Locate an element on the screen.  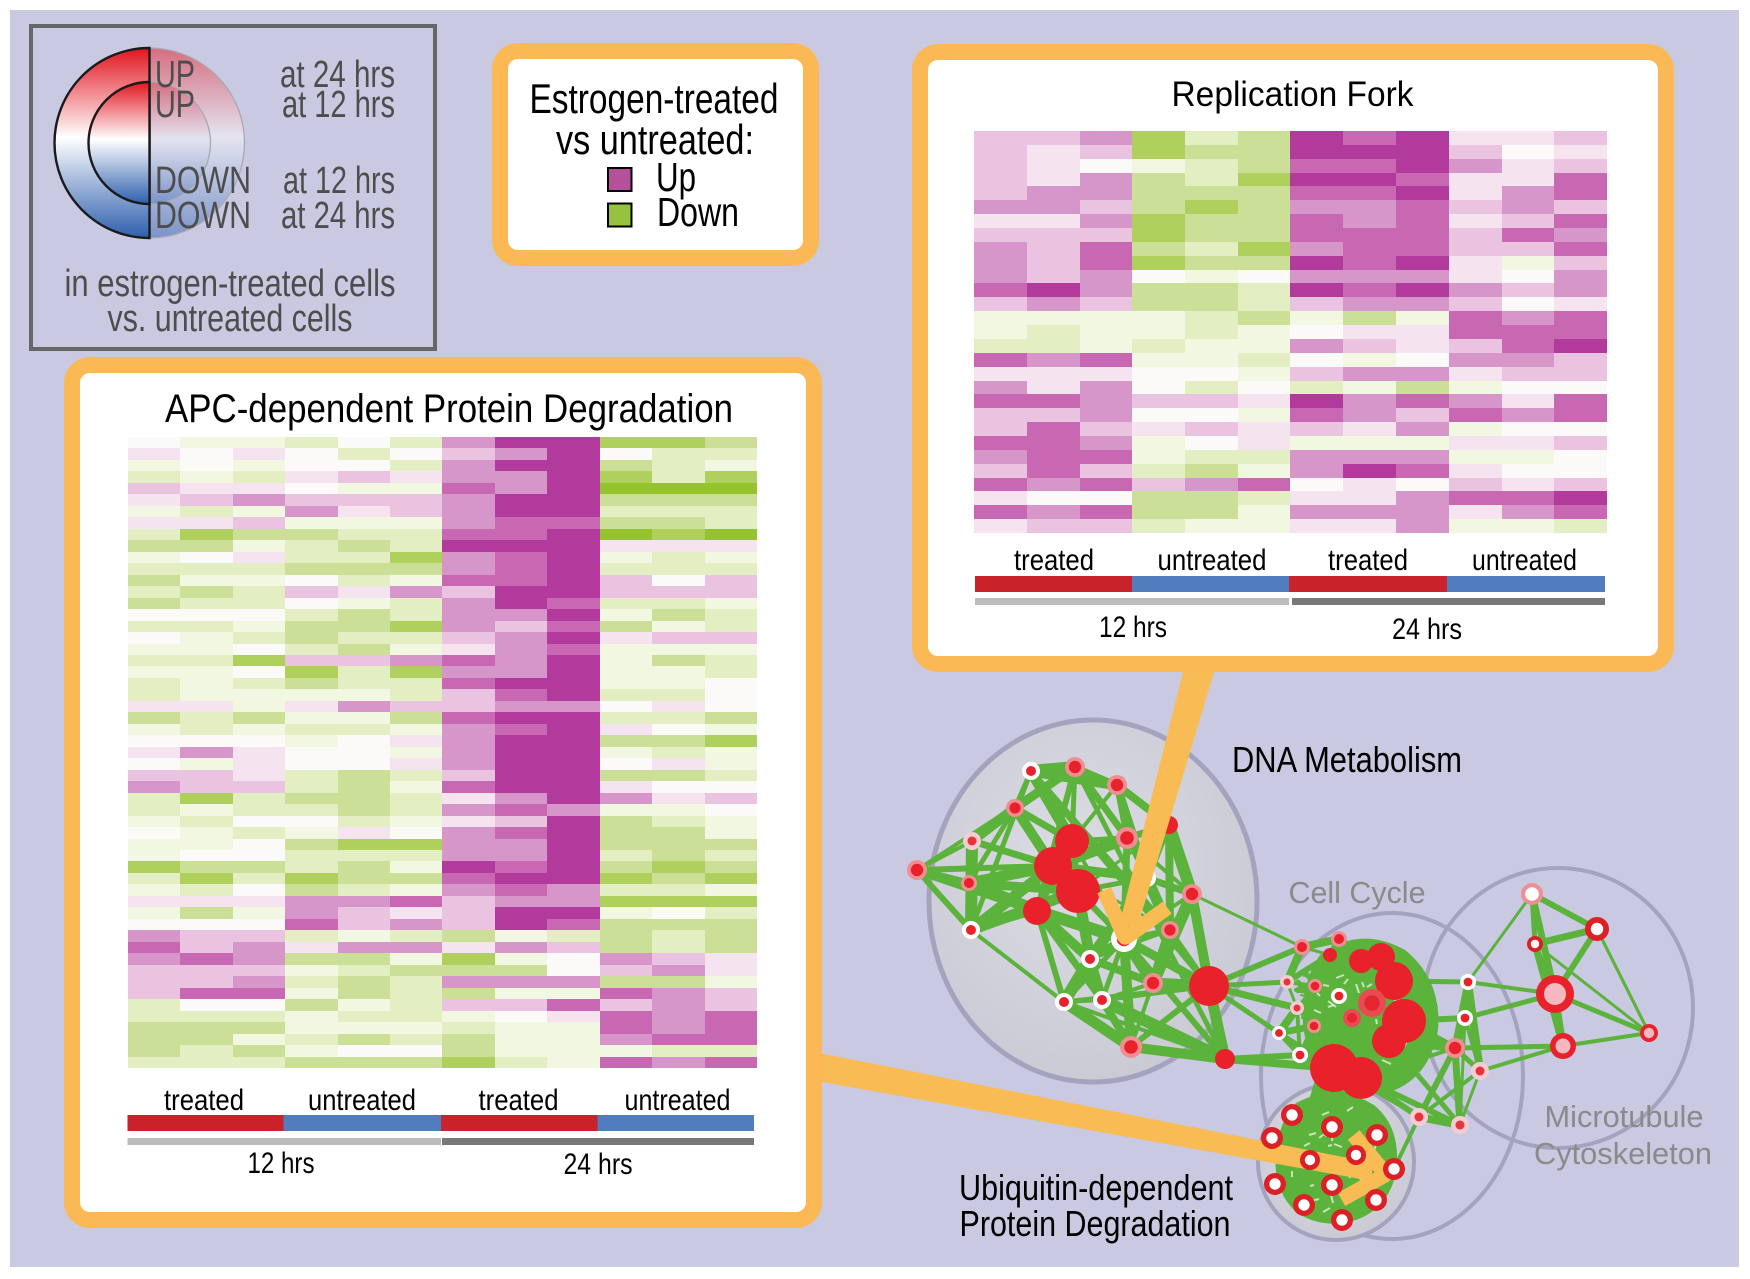
svg-text: vs untreated: is located at coordinates (655, 139).